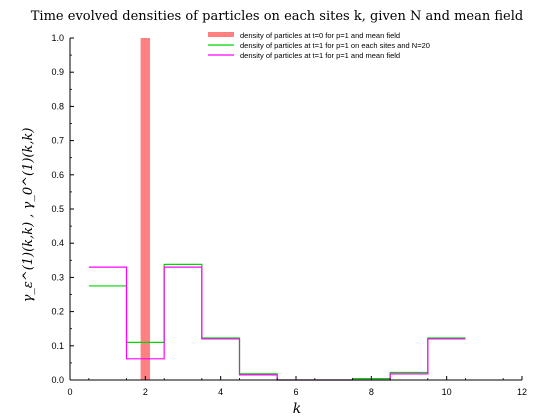  Describe the element at coordinates (57, 141) in the screenshot. I see `y-tick-label: 0.7` at that location.